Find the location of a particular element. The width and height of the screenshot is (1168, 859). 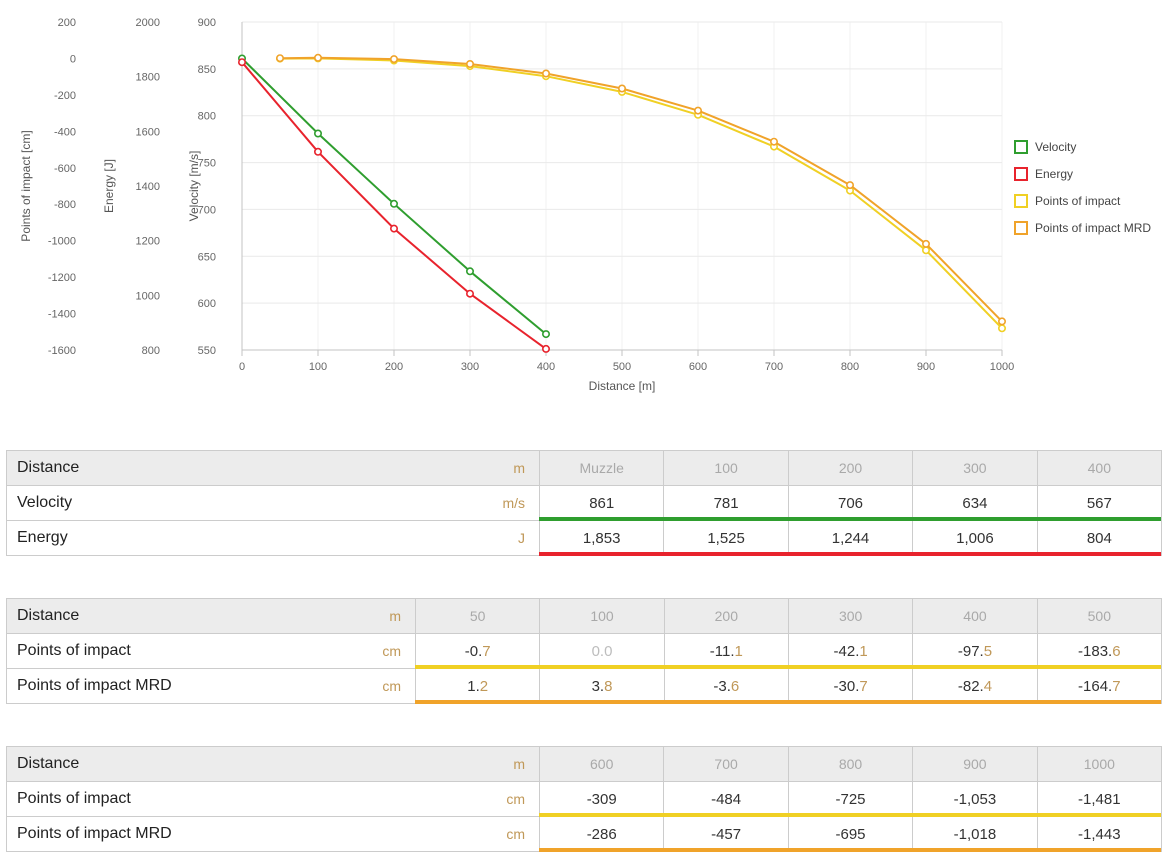

x-tick-label: 400 is located at coordinates (546, 367).